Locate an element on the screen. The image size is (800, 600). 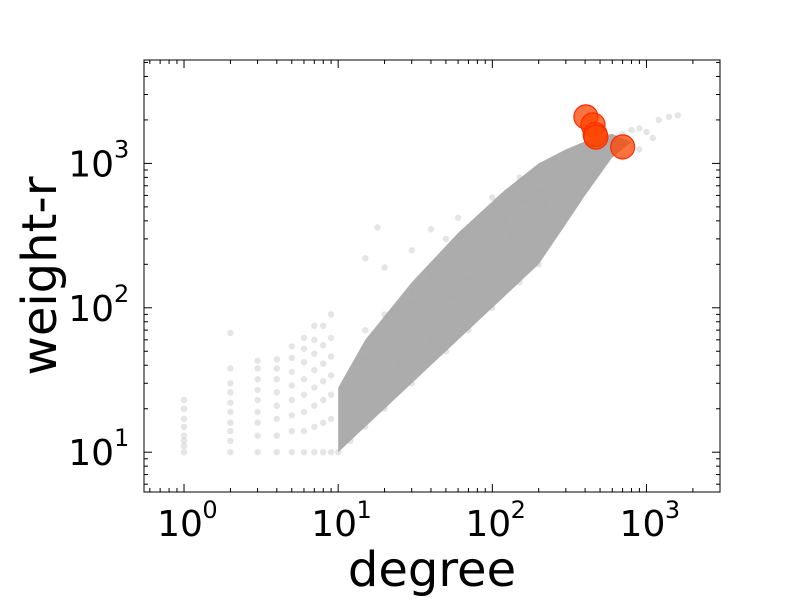
y-axis-label: weight-r is located at coordinates (40, 275).